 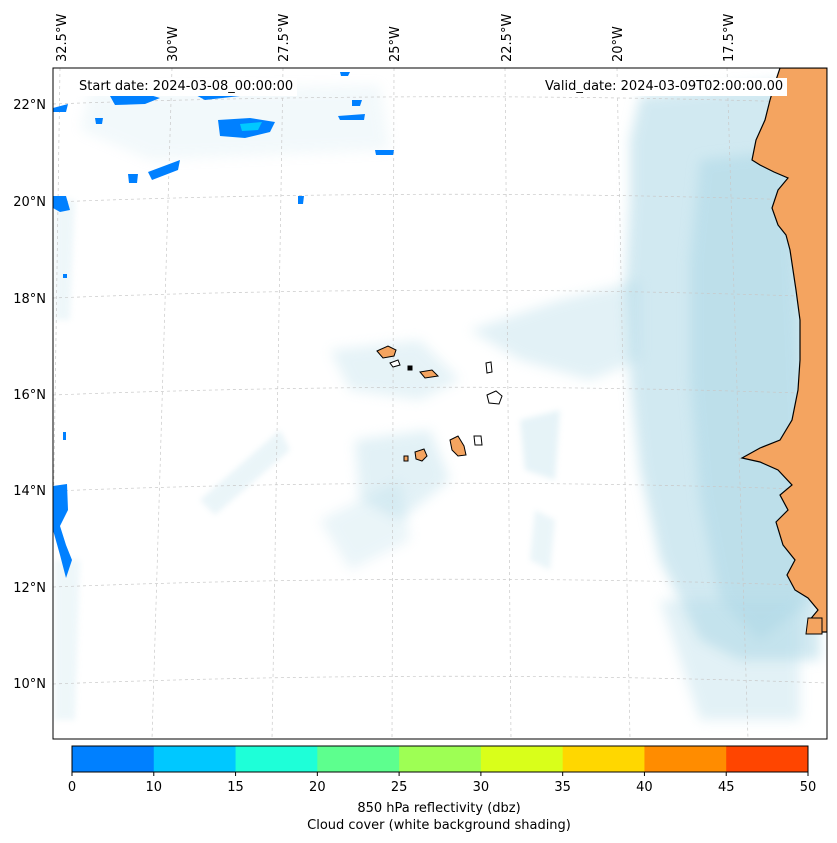 What do you see at coordinates (478, 440) in the screenshot?
I see `island-maio` at bounding box center [478, 440].